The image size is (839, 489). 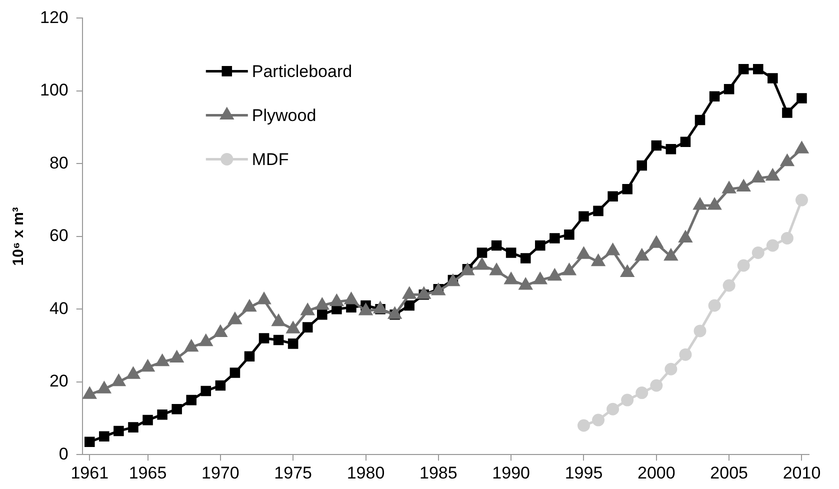 What do you see at coordinates (58, 381) in the screenshot?
I see `y-tick-label: 20` at bounding box center [58, 381].